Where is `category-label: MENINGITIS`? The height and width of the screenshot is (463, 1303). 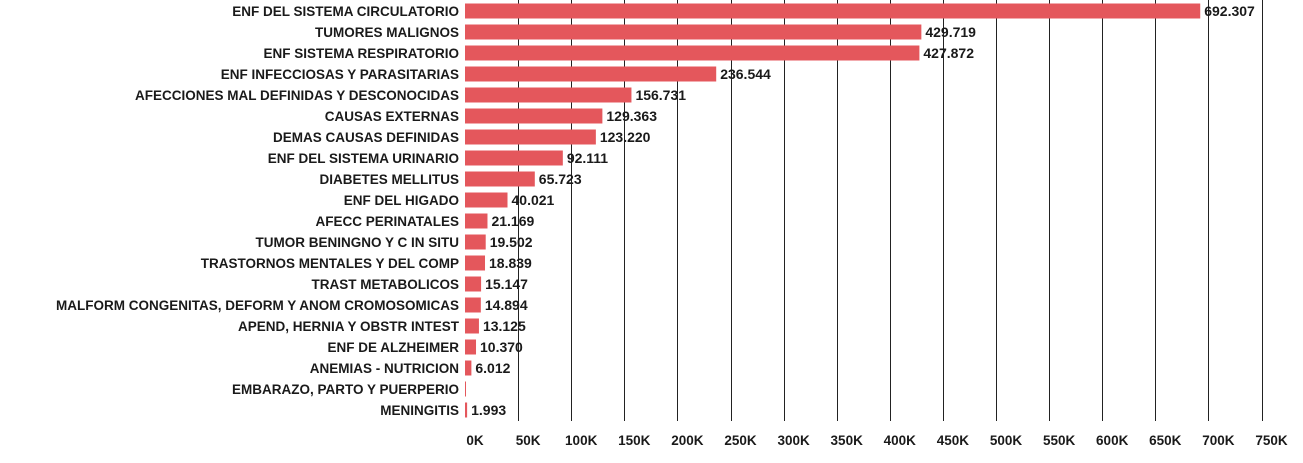
category-label: MENINGITIS is located at coordinates (419, 410).